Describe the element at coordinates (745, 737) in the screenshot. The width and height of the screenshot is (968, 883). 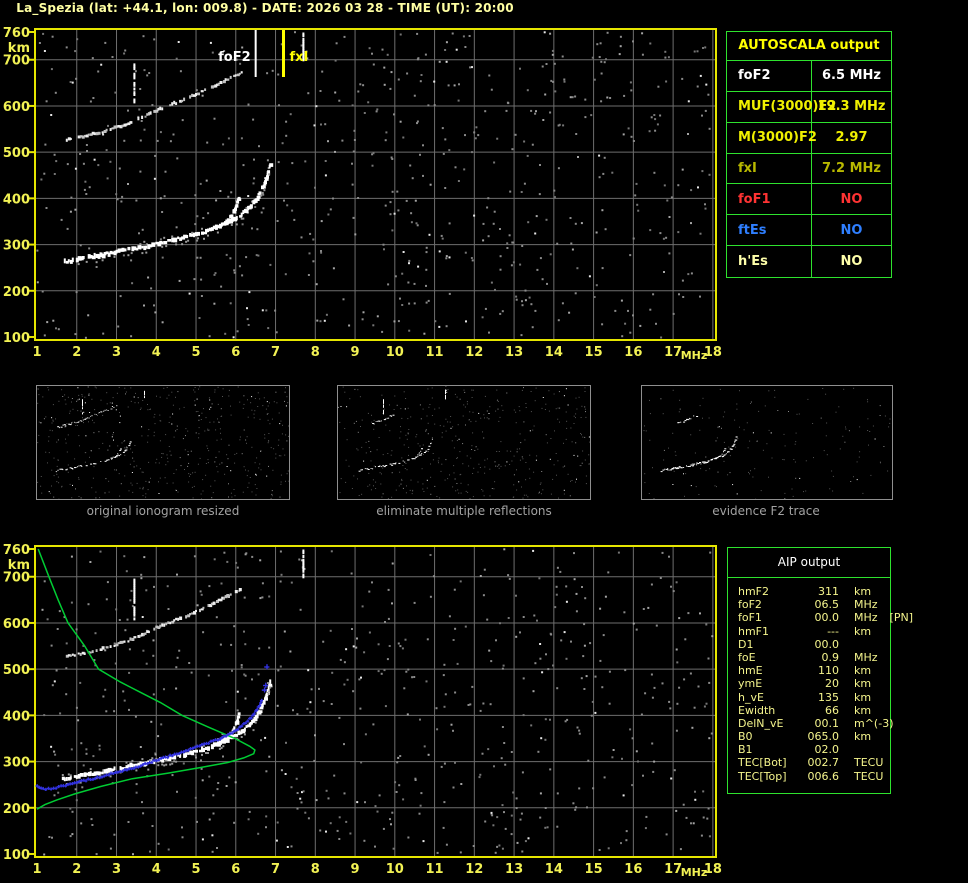
I see `param-label: B0` at that location.